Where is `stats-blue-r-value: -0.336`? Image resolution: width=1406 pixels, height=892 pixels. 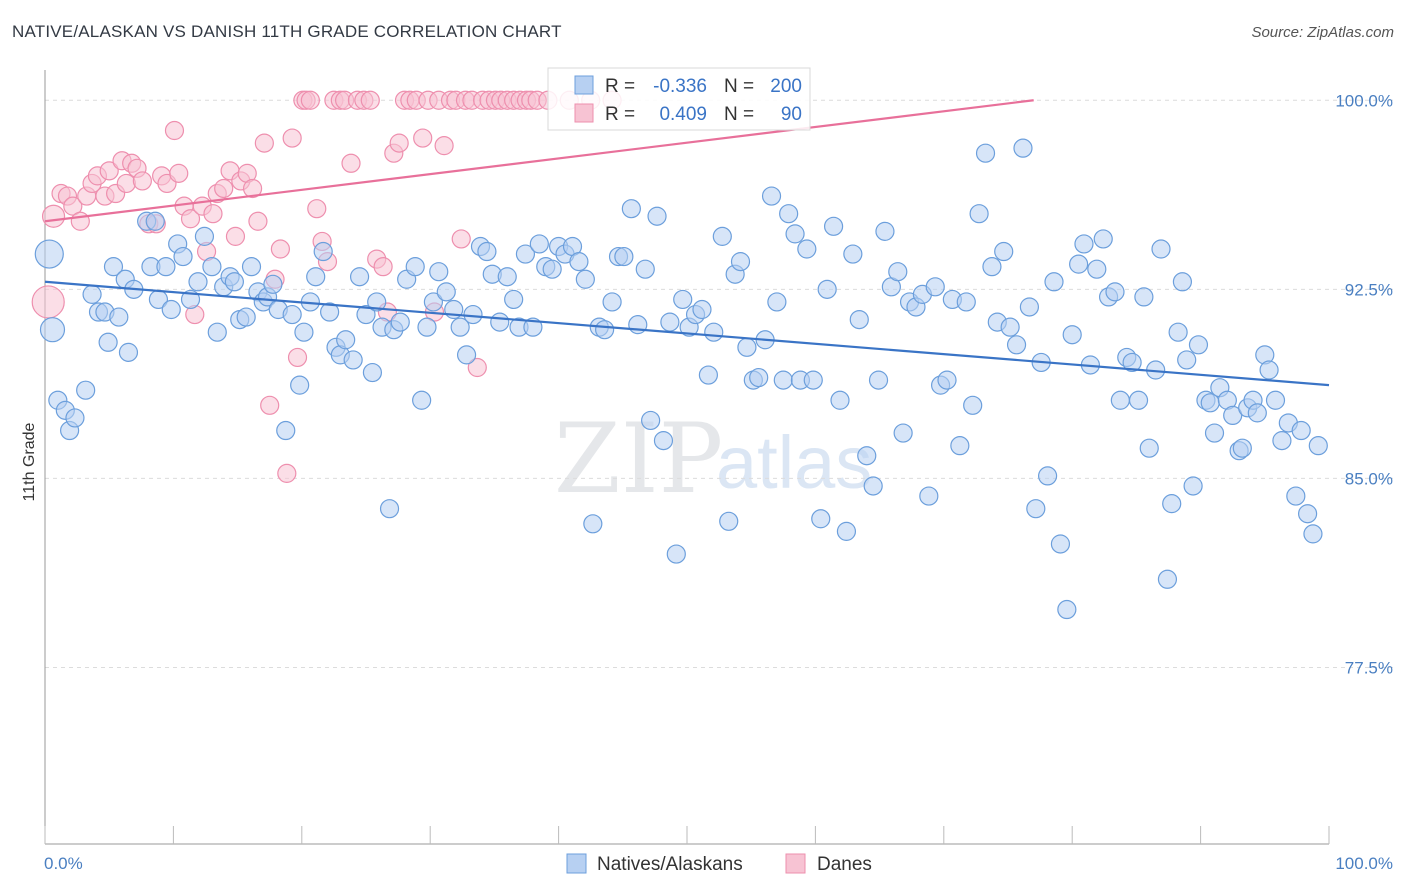 stats-blue-r-value: -0.336 is located at coordinates (680, 86).